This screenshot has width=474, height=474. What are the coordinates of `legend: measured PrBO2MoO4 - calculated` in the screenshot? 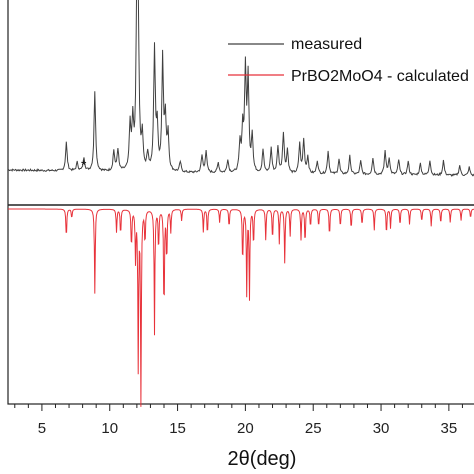 It's located at (348, 60).